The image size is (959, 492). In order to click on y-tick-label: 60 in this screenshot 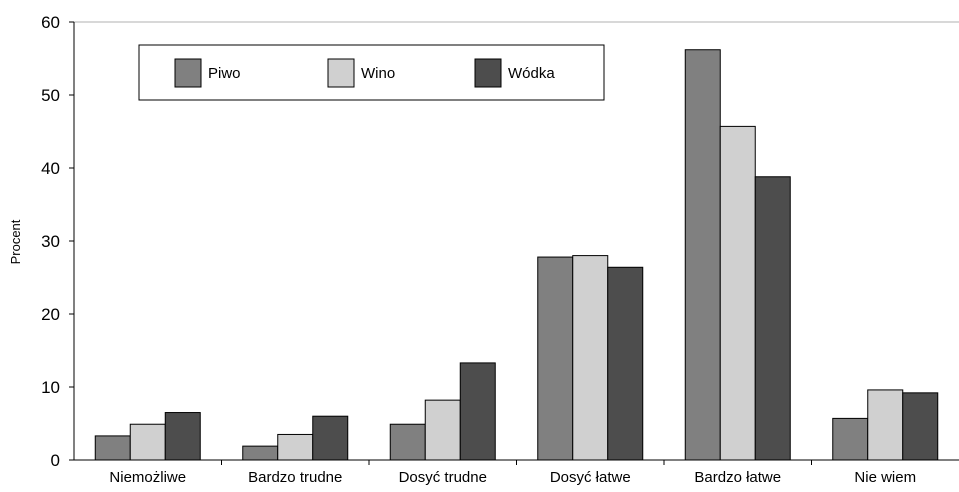, I will do `click(50, 22)`.